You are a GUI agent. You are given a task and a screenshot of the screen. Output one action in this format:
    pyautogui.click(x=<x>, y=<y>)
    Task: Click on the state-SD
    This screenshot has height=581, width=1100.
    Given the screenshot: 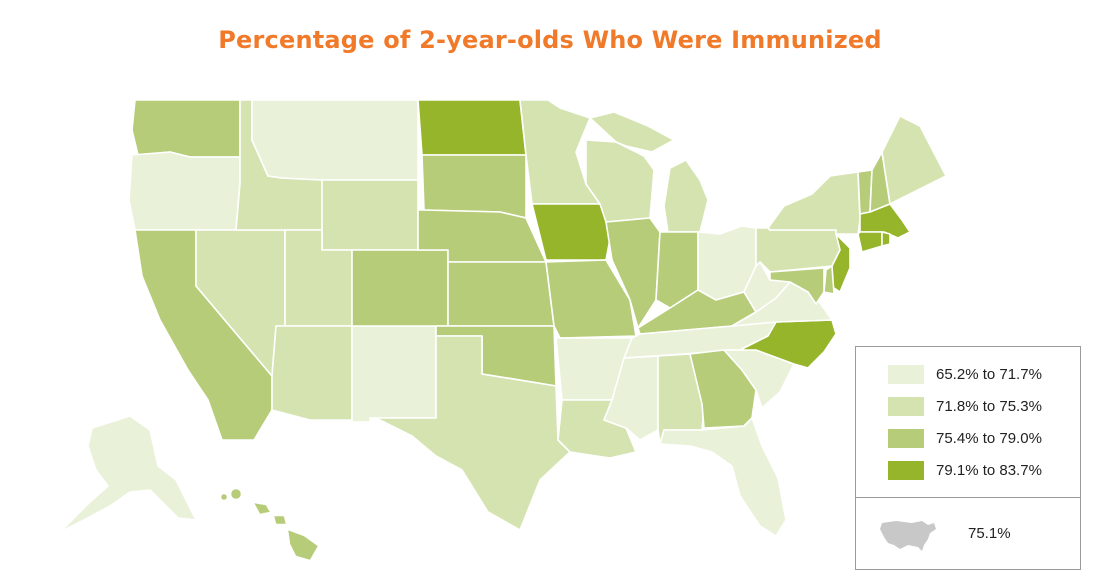 What is the action you would take?
    pyautogui.click(x=474, y=186)
    